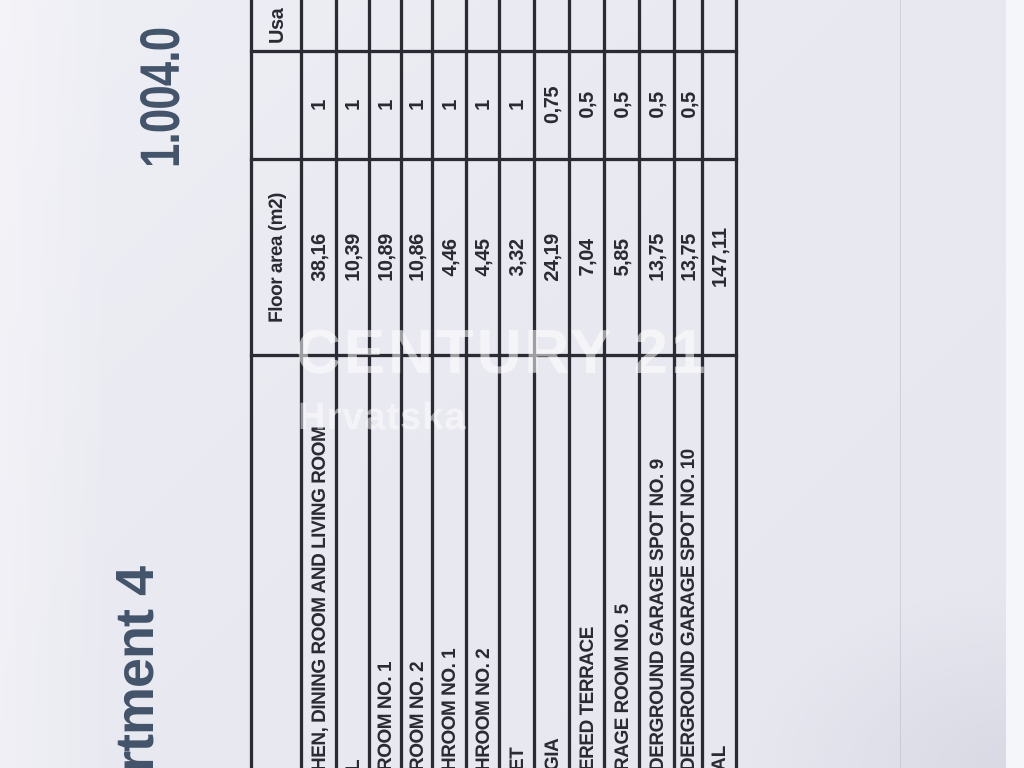  Describe the element at coordinates (277, 26) in the screenshot. I see `usable-area-column-header: Usa` at that location.